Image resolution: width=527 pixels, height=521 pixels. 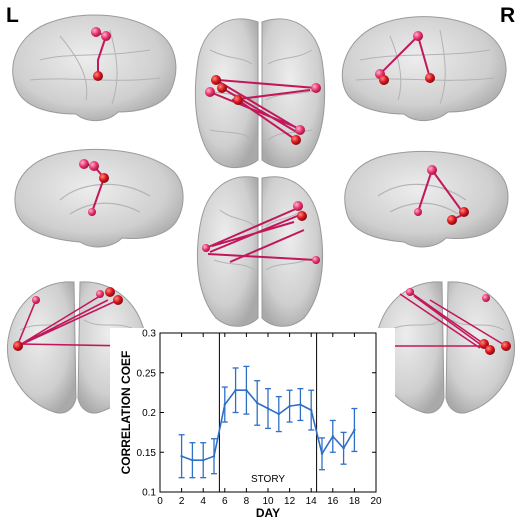 I want to click on y-tick-label: 0.3, so click(x=149, y=334).